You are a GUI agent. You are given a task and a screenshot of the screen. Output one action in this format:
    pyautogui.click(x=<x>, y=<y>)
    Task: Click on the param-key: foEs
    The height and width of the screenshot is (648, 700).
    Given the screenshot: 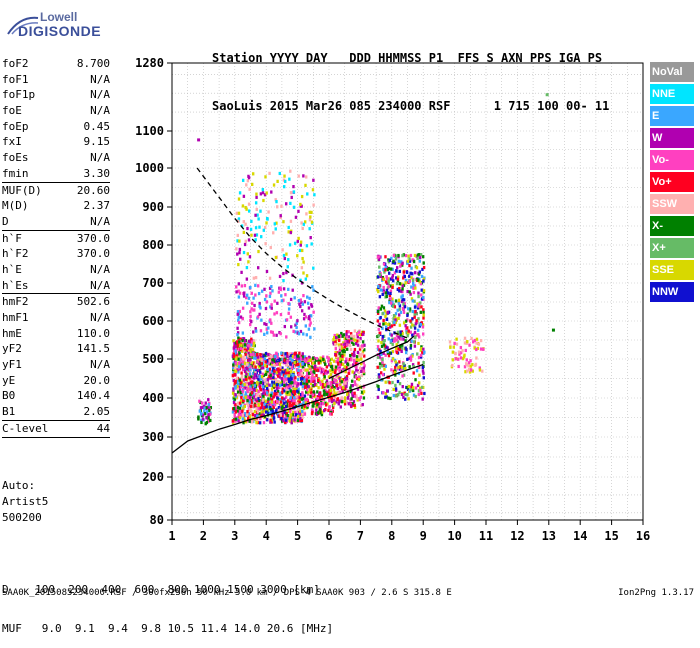 What is the action you would take?
    pyautogui.click(x=15, y=158)
    